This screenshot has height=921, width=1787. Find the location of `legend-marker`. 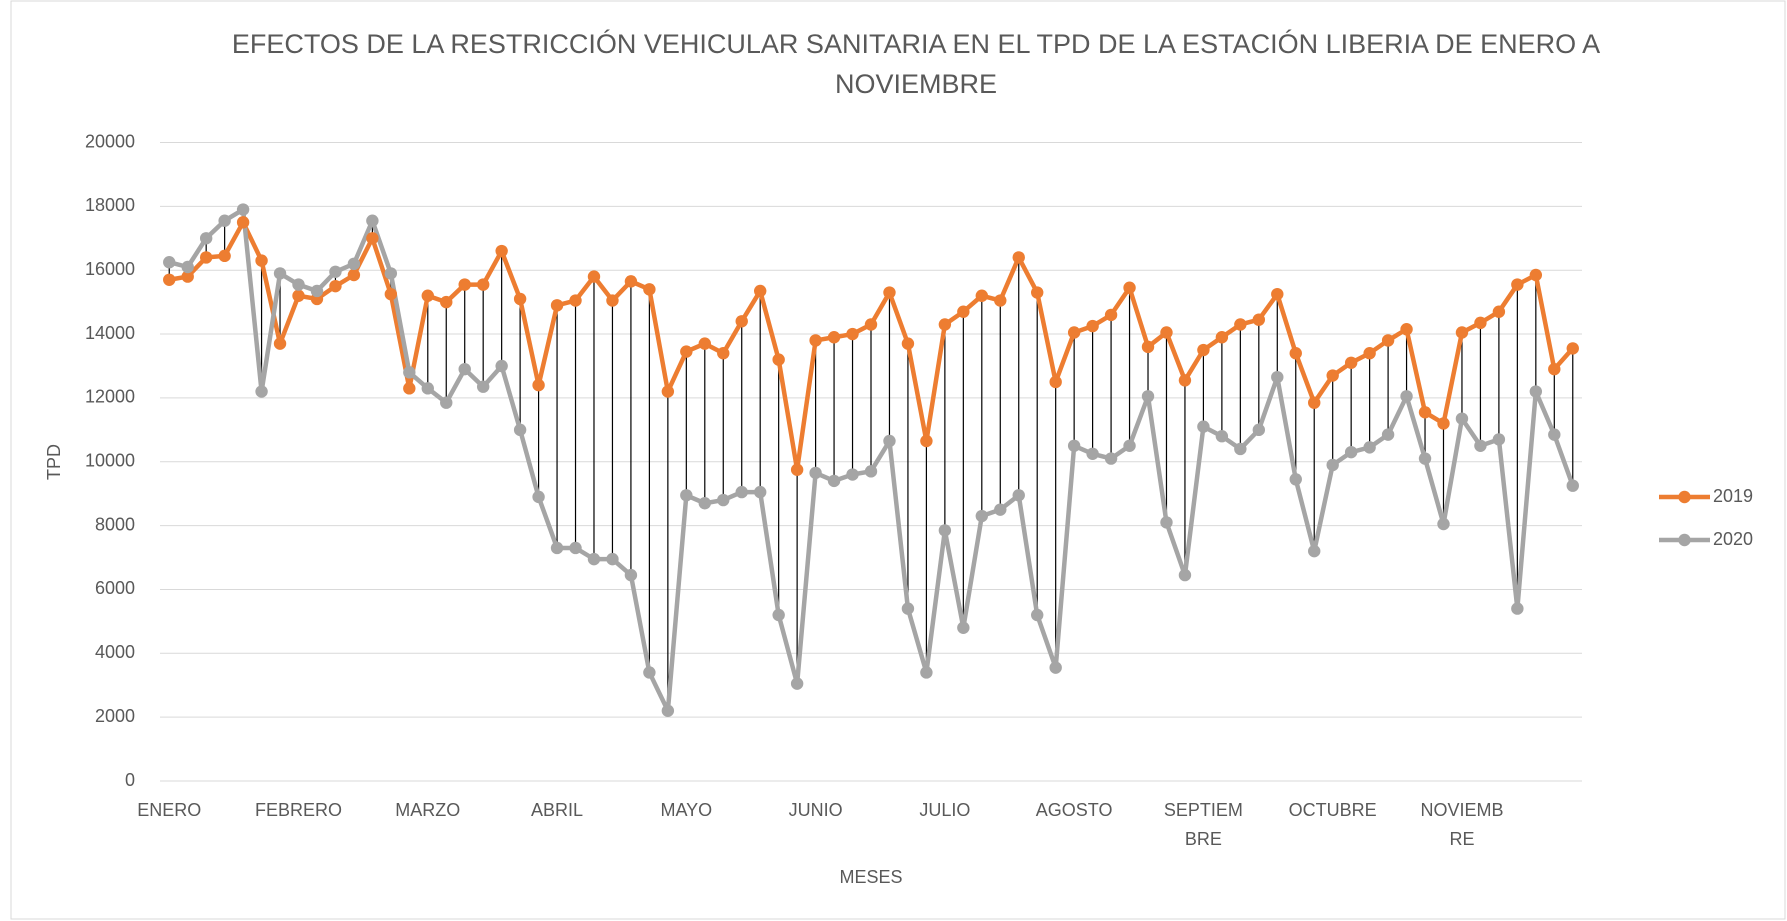

legend-marker is located at coordinates (1684, 540).